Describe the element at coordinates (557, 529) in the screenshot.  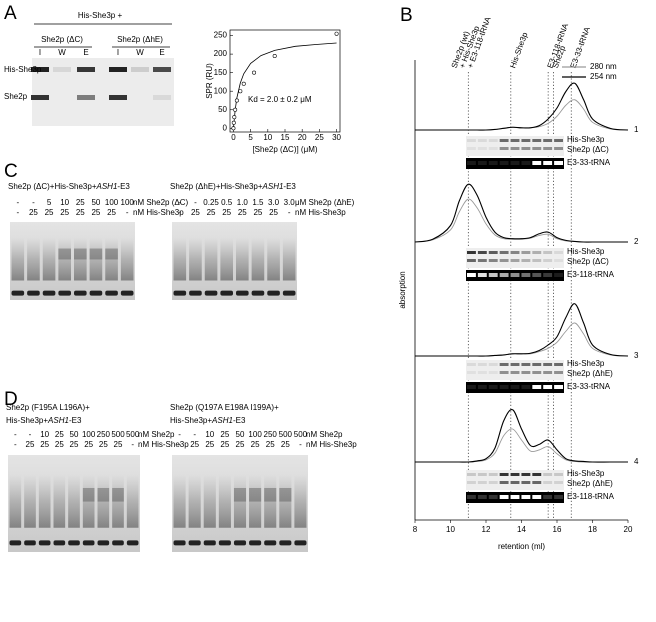
I see `x-tick-label: 16` at that location.